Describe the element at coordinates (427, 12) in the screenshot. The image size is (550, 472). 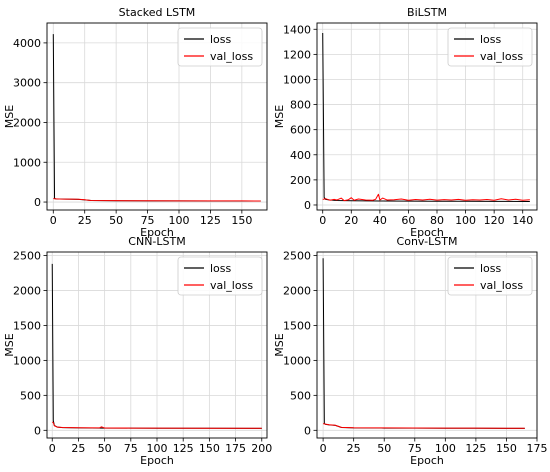
I see `chart-title: BiLSTM` at that location.